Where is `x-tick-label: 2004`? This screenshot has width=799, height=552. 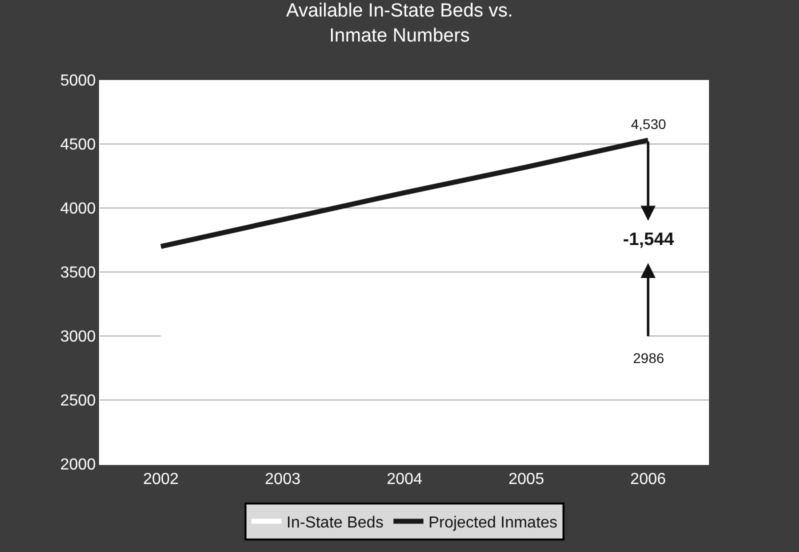 x-tick-label: 2004 is located at coordinates (404, 479).